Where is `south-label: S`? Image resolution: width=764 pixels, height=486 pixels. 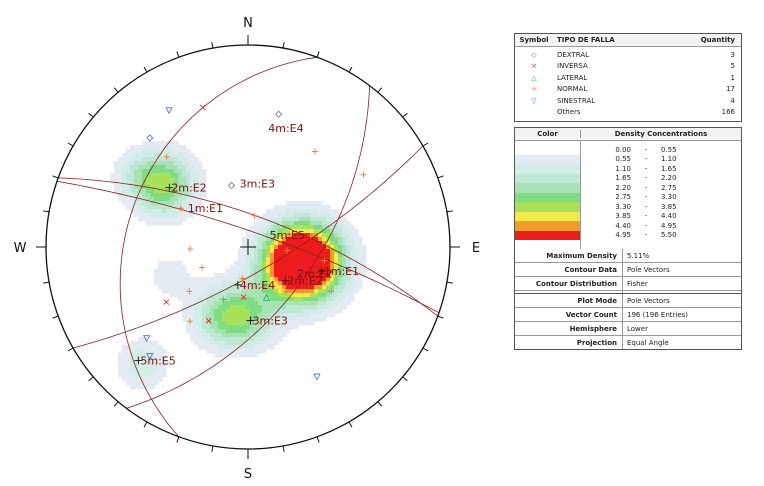 south-label: S is located at coordinates (248, 474).